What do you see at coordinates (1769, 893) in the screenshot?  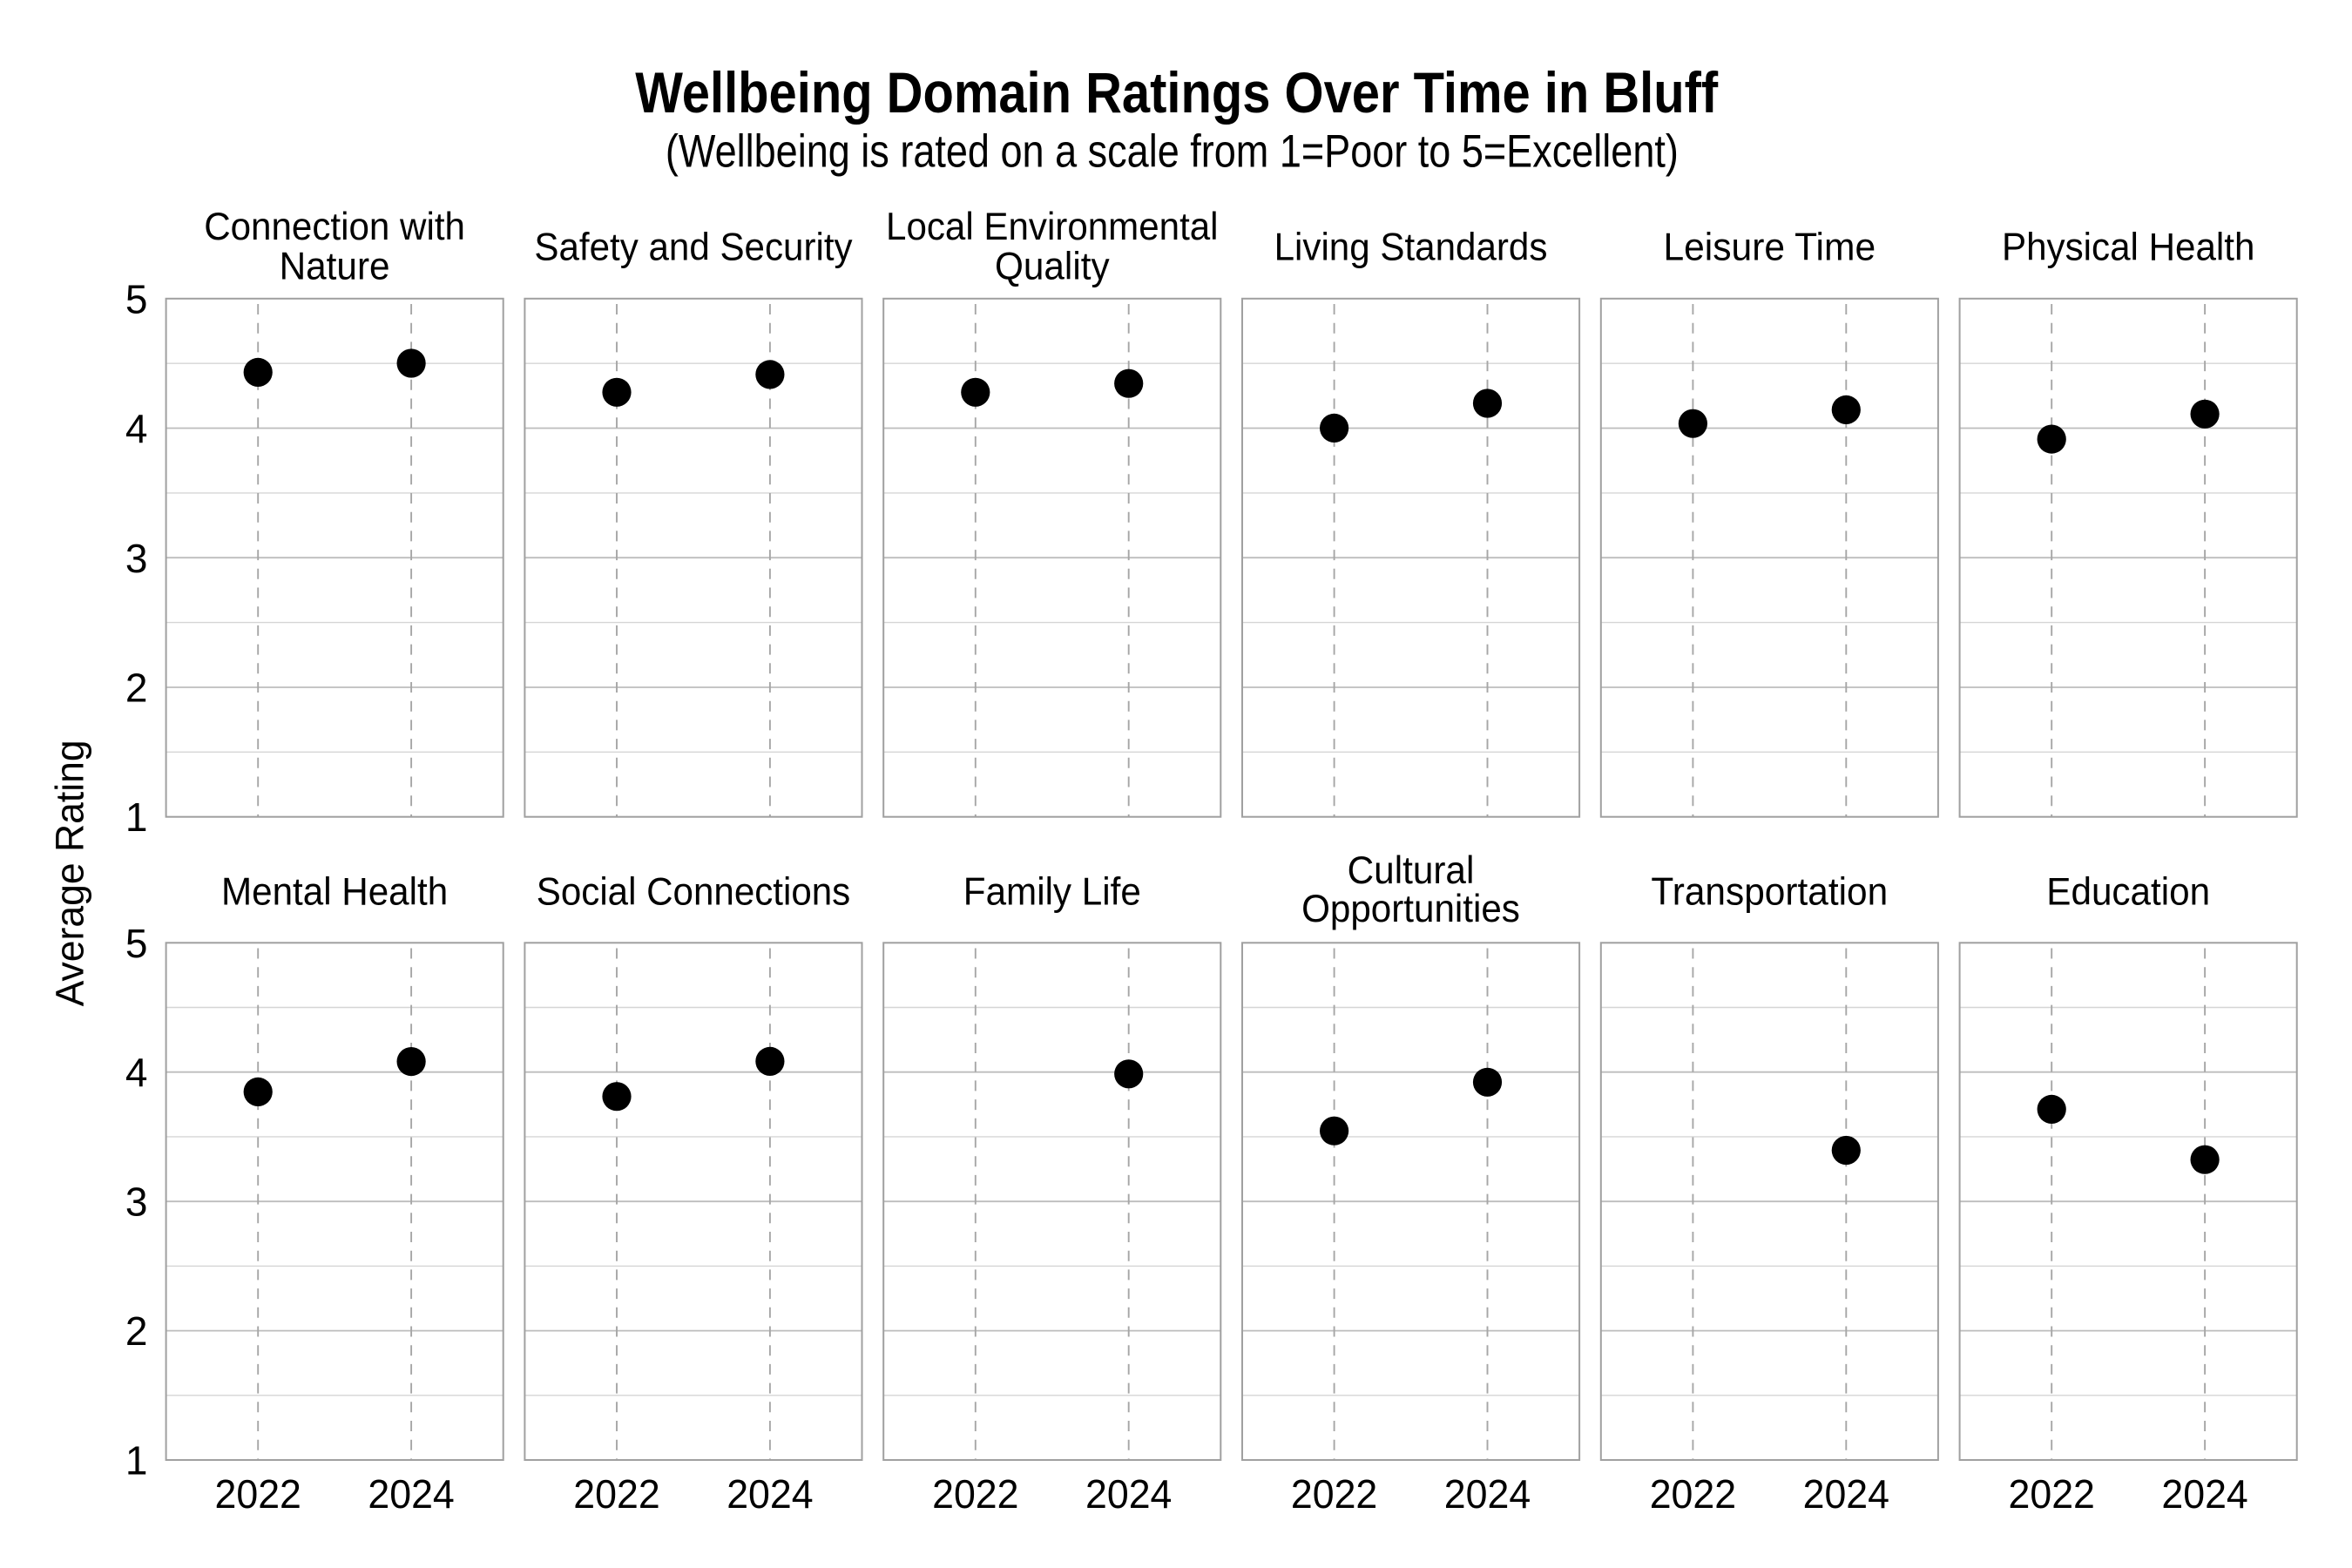 I see `svg-text: Transportation` at bounding box center [1769, 893].